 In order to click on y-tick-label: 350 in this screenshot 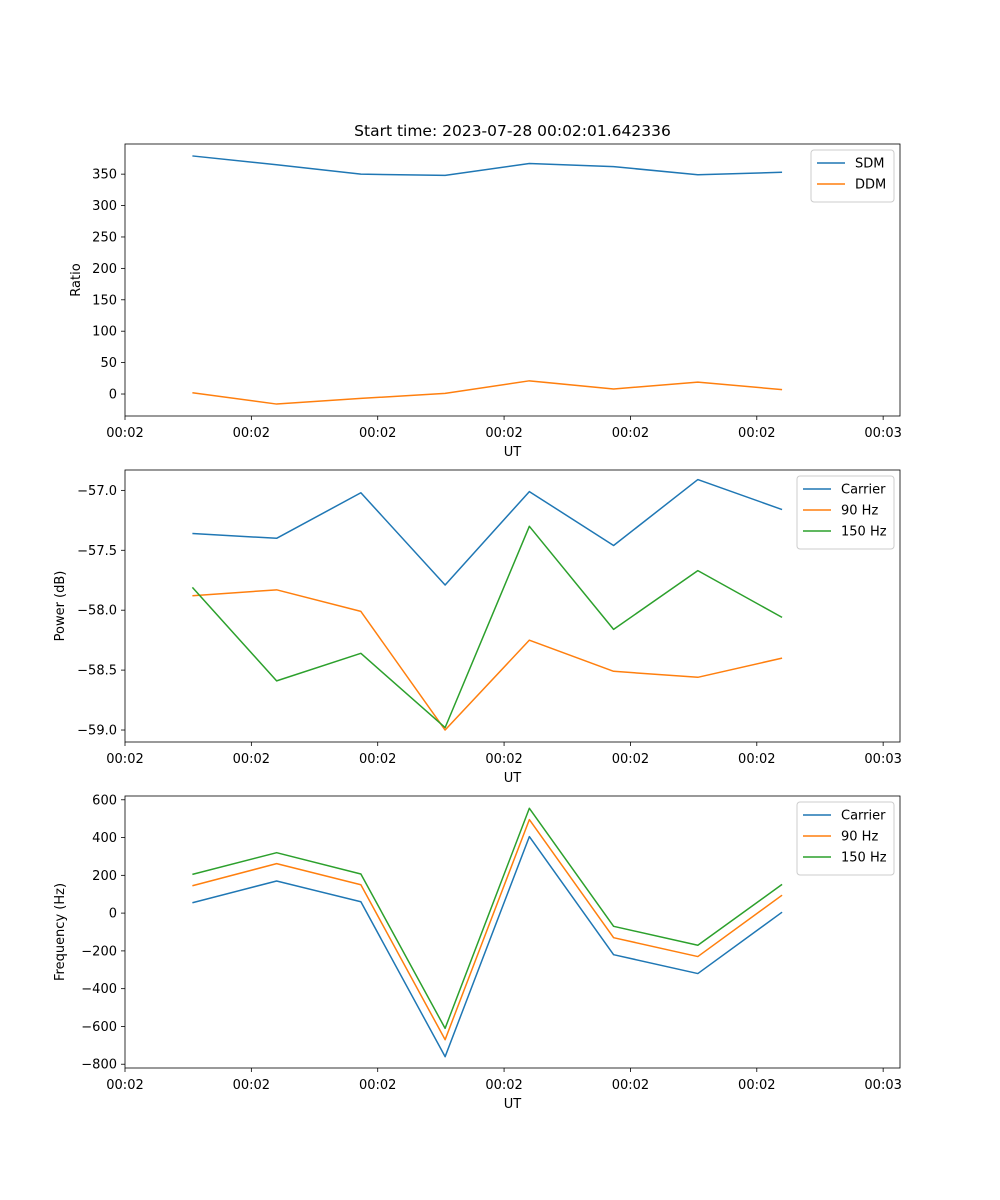, I will do `click(104, 175)`.